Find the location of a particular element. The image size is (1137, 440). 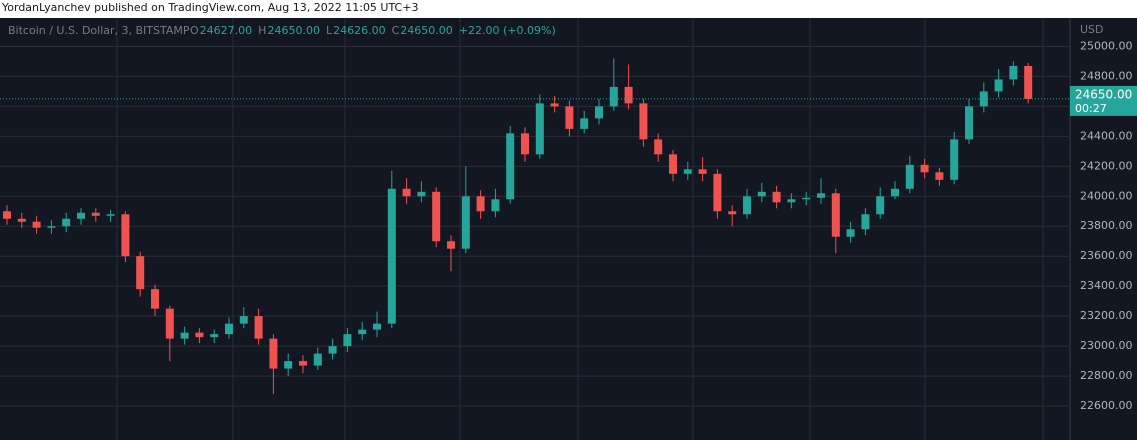

legend-l: 24626.00 is located at coordinates (359, 30).